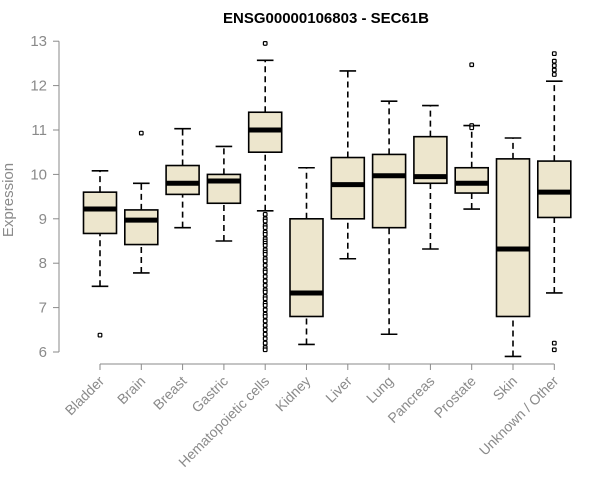 This screenshot has height=500, width=600. I want to click on box-liver, so click(348, 165).